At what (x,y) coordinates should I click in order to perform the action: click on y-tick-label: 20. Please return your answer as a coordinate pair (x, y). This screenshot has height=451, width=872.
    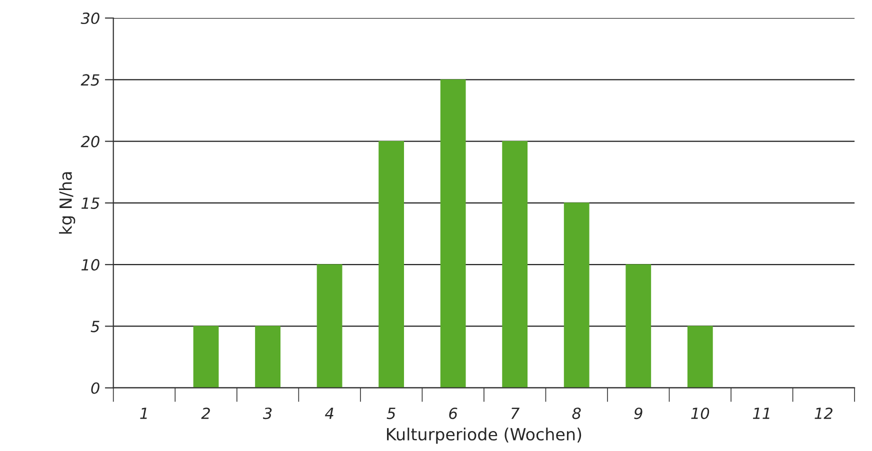
    Looking at the image, I should click on (90, 142).